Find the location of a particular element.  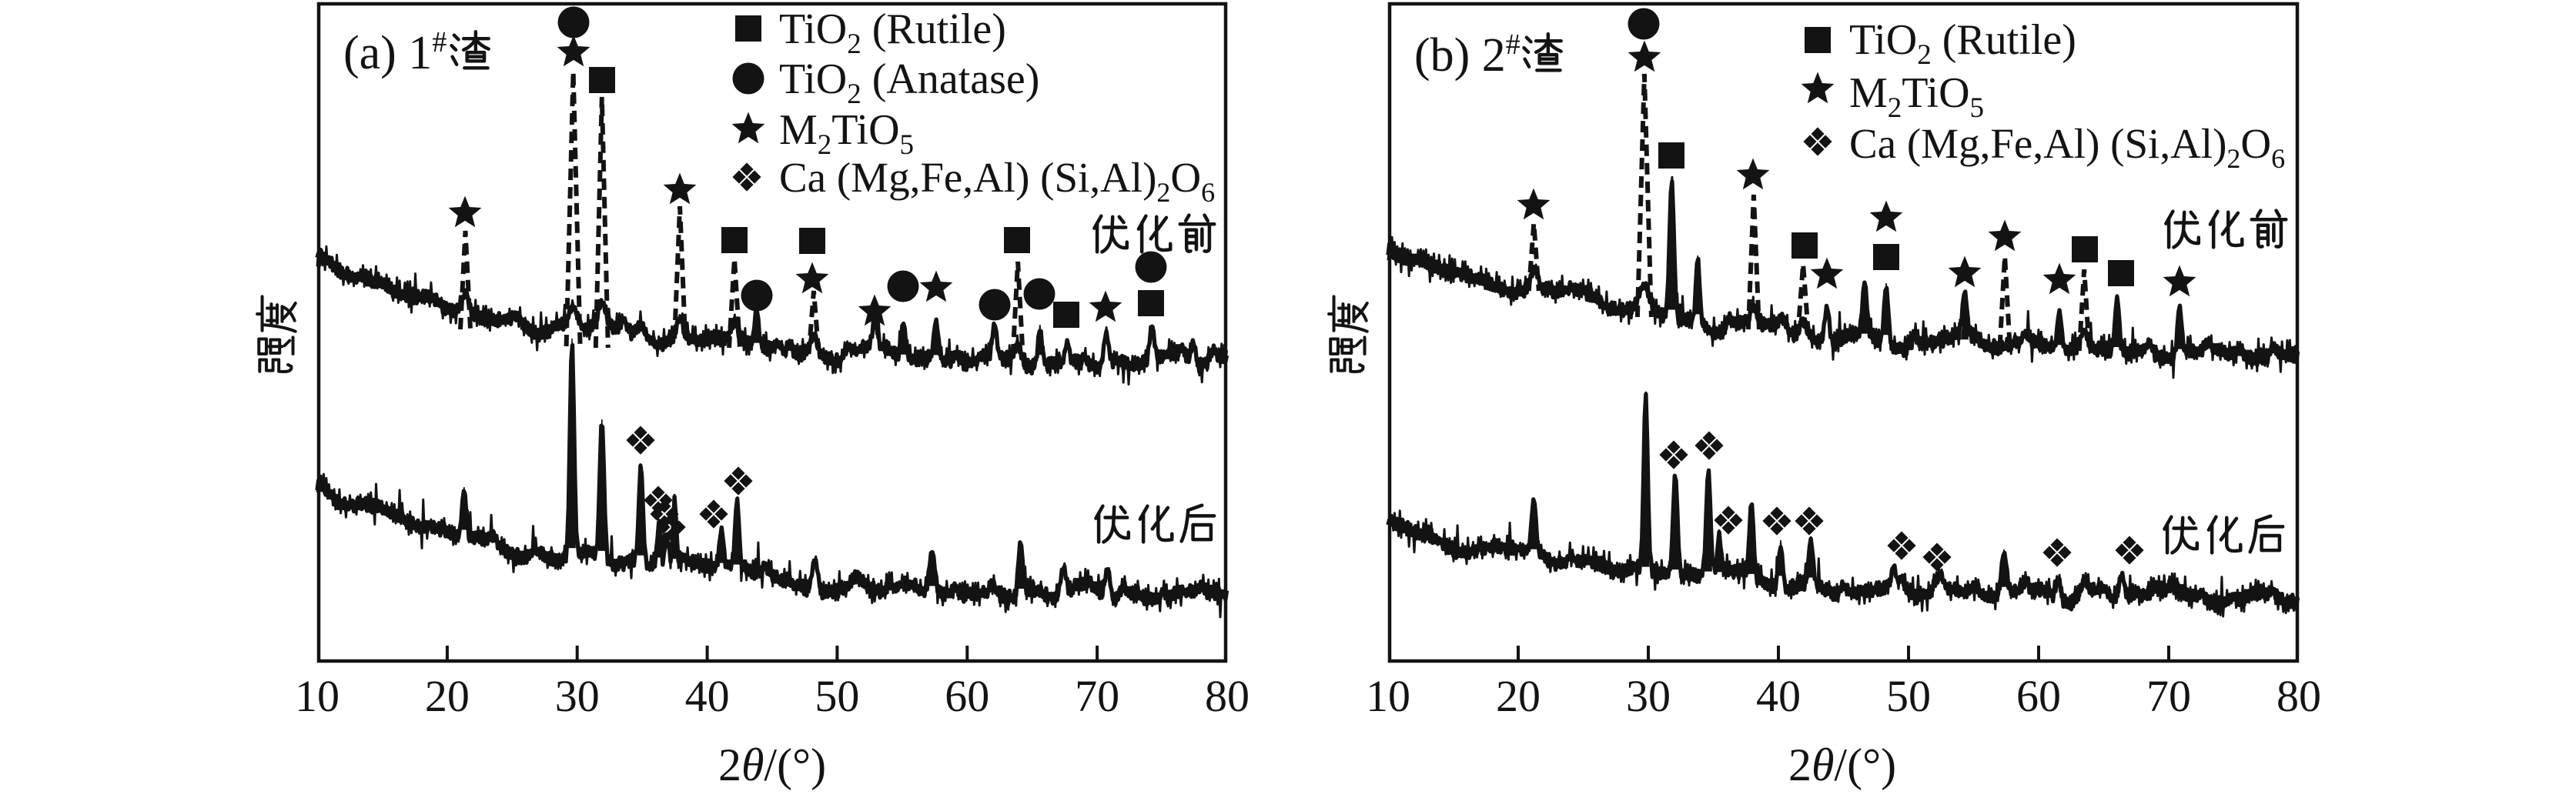

svg-text: (a) 1# is located at coordinates (395, 52).